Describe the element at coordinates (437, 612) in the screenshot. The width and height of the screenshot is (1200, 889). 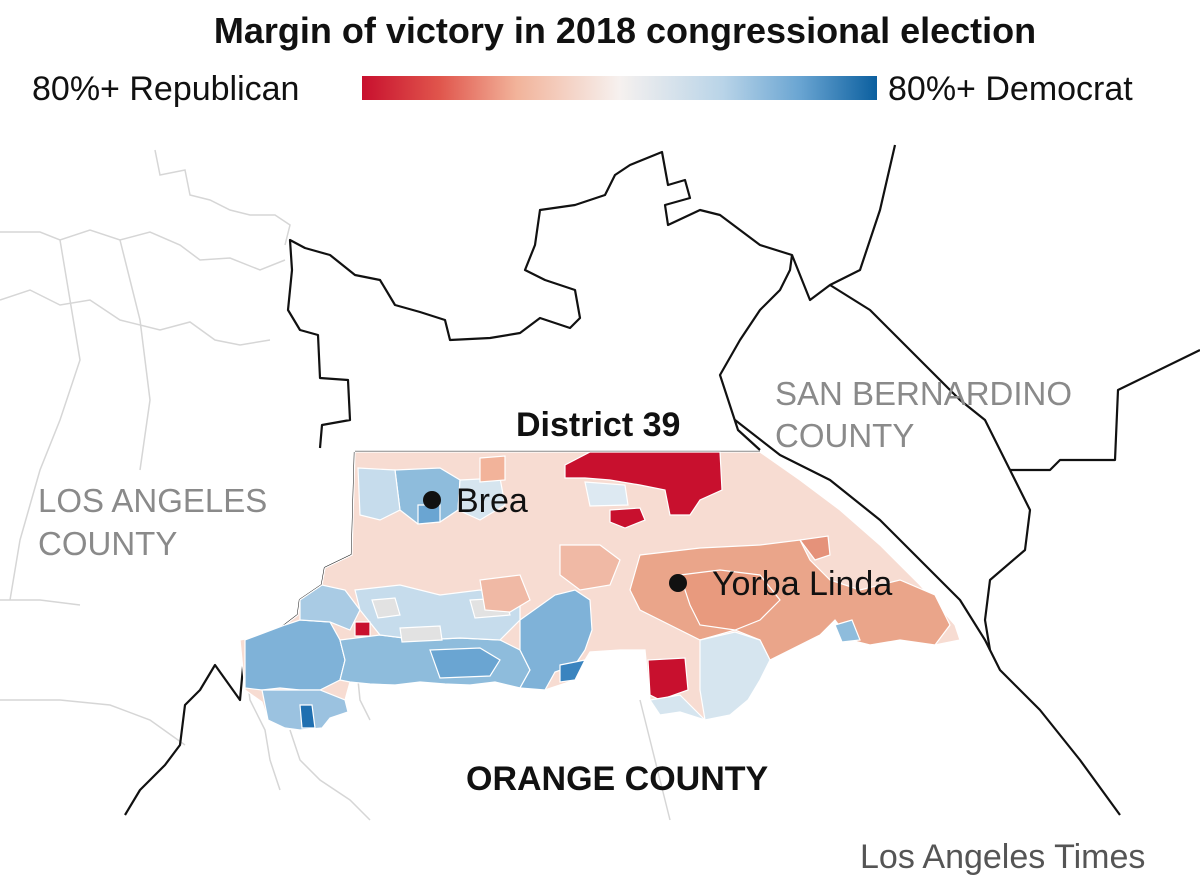
I see `precinct-lean-dem-mid` at that location.